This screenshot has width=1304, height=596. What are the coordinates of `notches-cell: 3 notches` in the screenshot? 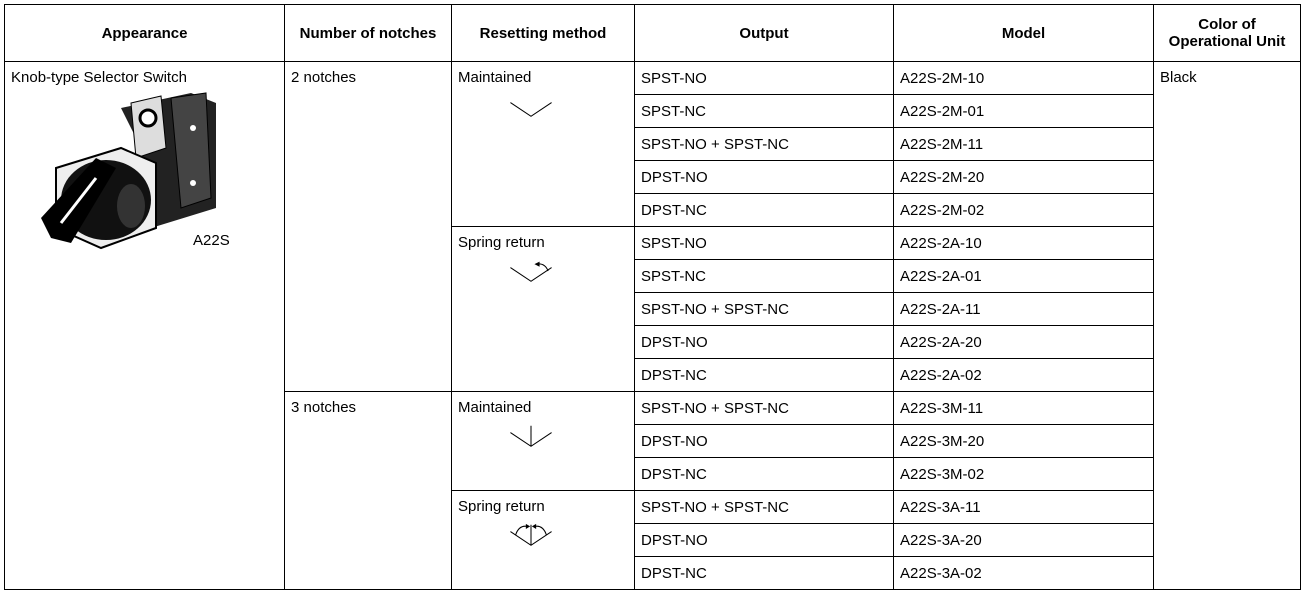 It's located at (368, 490).